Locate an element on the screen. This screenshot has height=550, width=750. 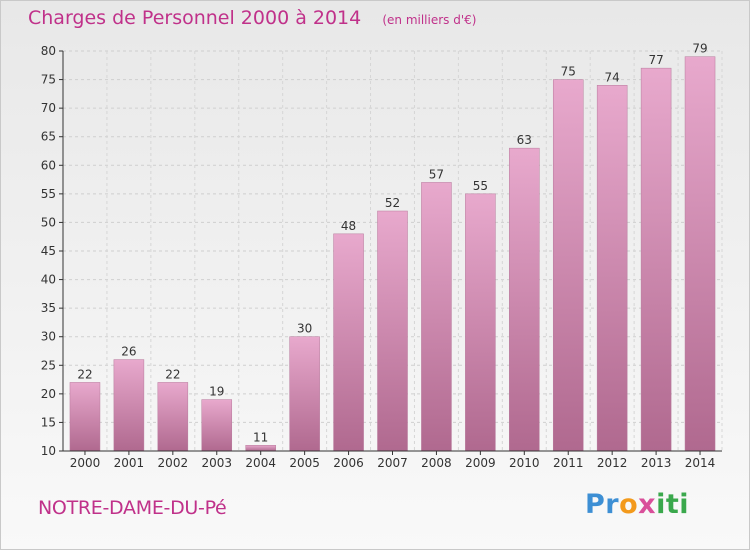
x-tick-label: 2007 is located at coordinates (392, 463).